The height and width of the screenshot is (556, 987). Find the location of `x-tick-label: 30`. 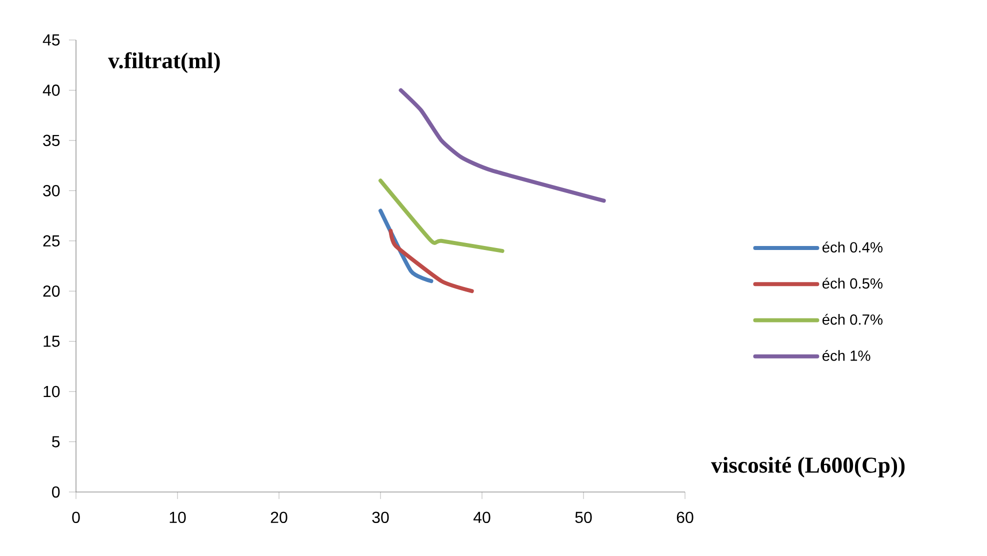

x-tick-label: 30 is located at coordinates (380, 518).